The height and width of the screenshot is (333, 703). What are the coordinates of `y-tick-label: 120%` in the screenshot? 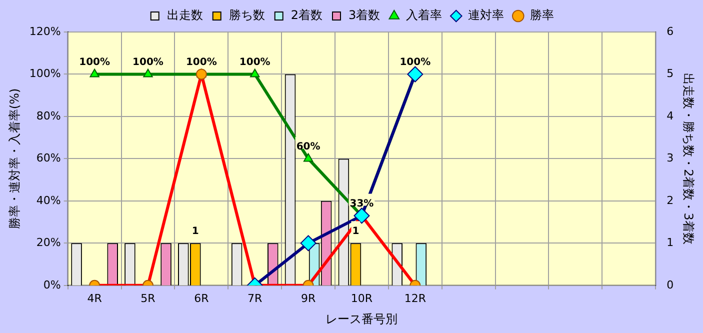 It's located at (45, 31).